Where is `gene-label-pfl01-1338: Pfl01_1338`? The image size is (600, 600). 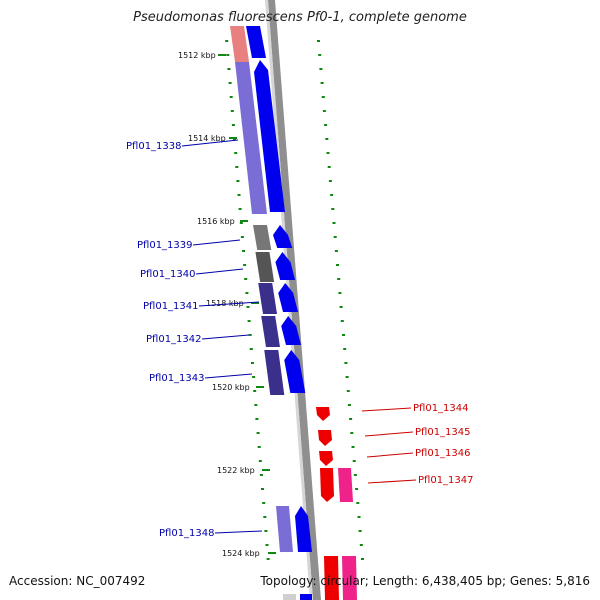 gene-label-pfl01-1338: Pfl01_1338 is located at coordinates (154, 146).